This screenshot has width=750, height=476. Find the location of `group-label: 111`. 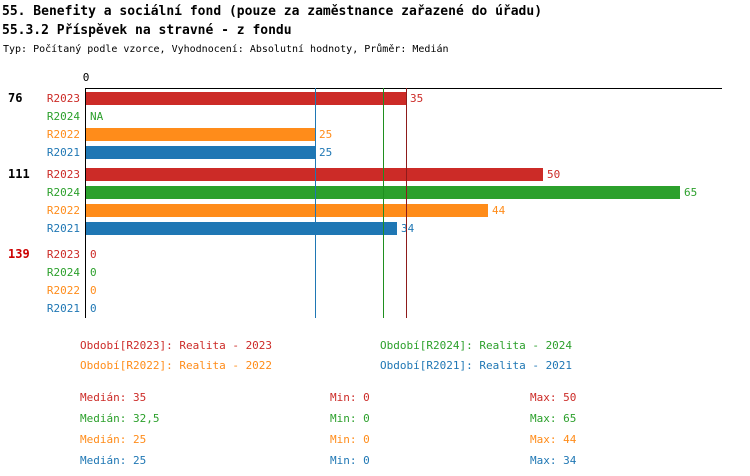

group-label: 111 is located at coordinates (19, 174).